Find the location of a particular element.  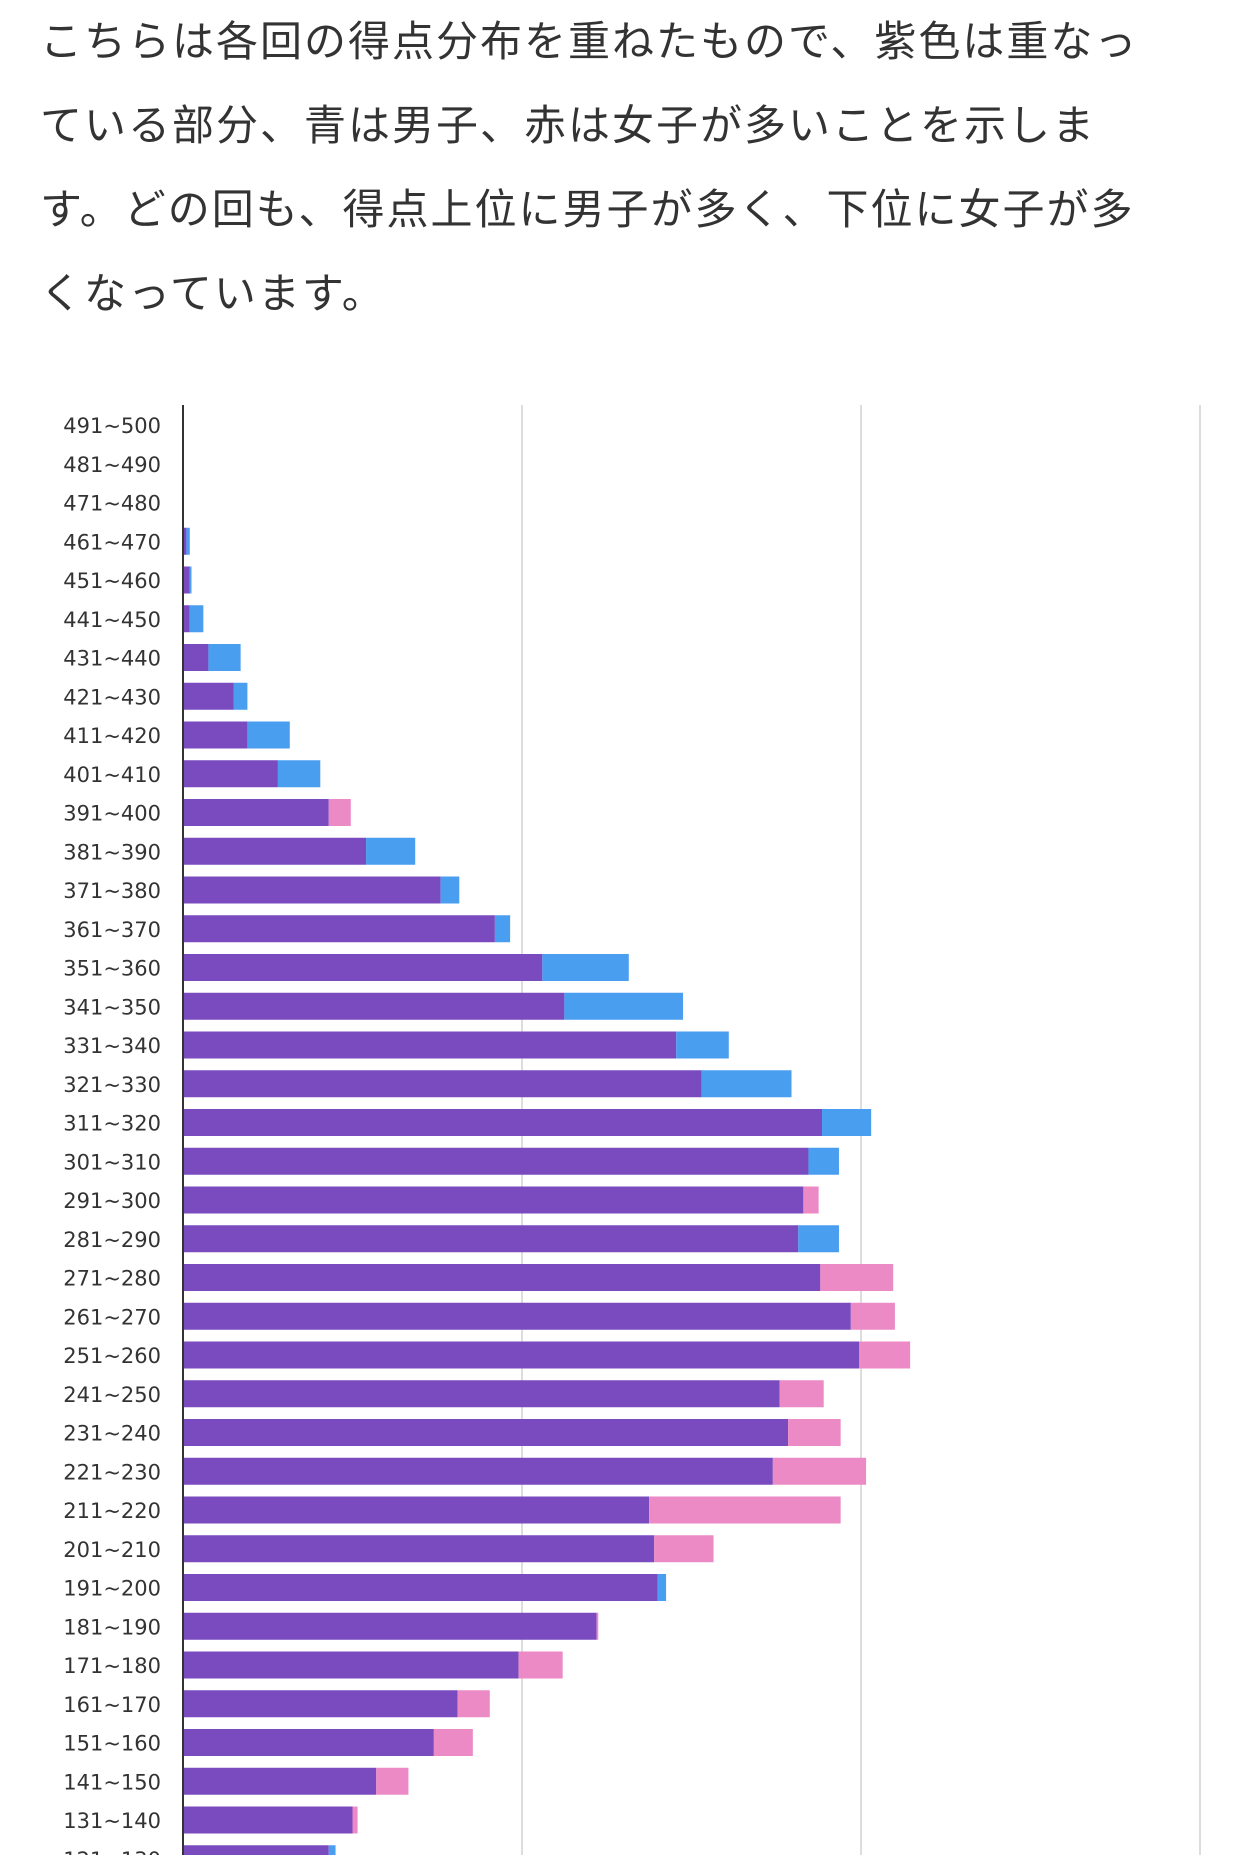

bar-row-161~170 is located at coordinates (336, 1704).